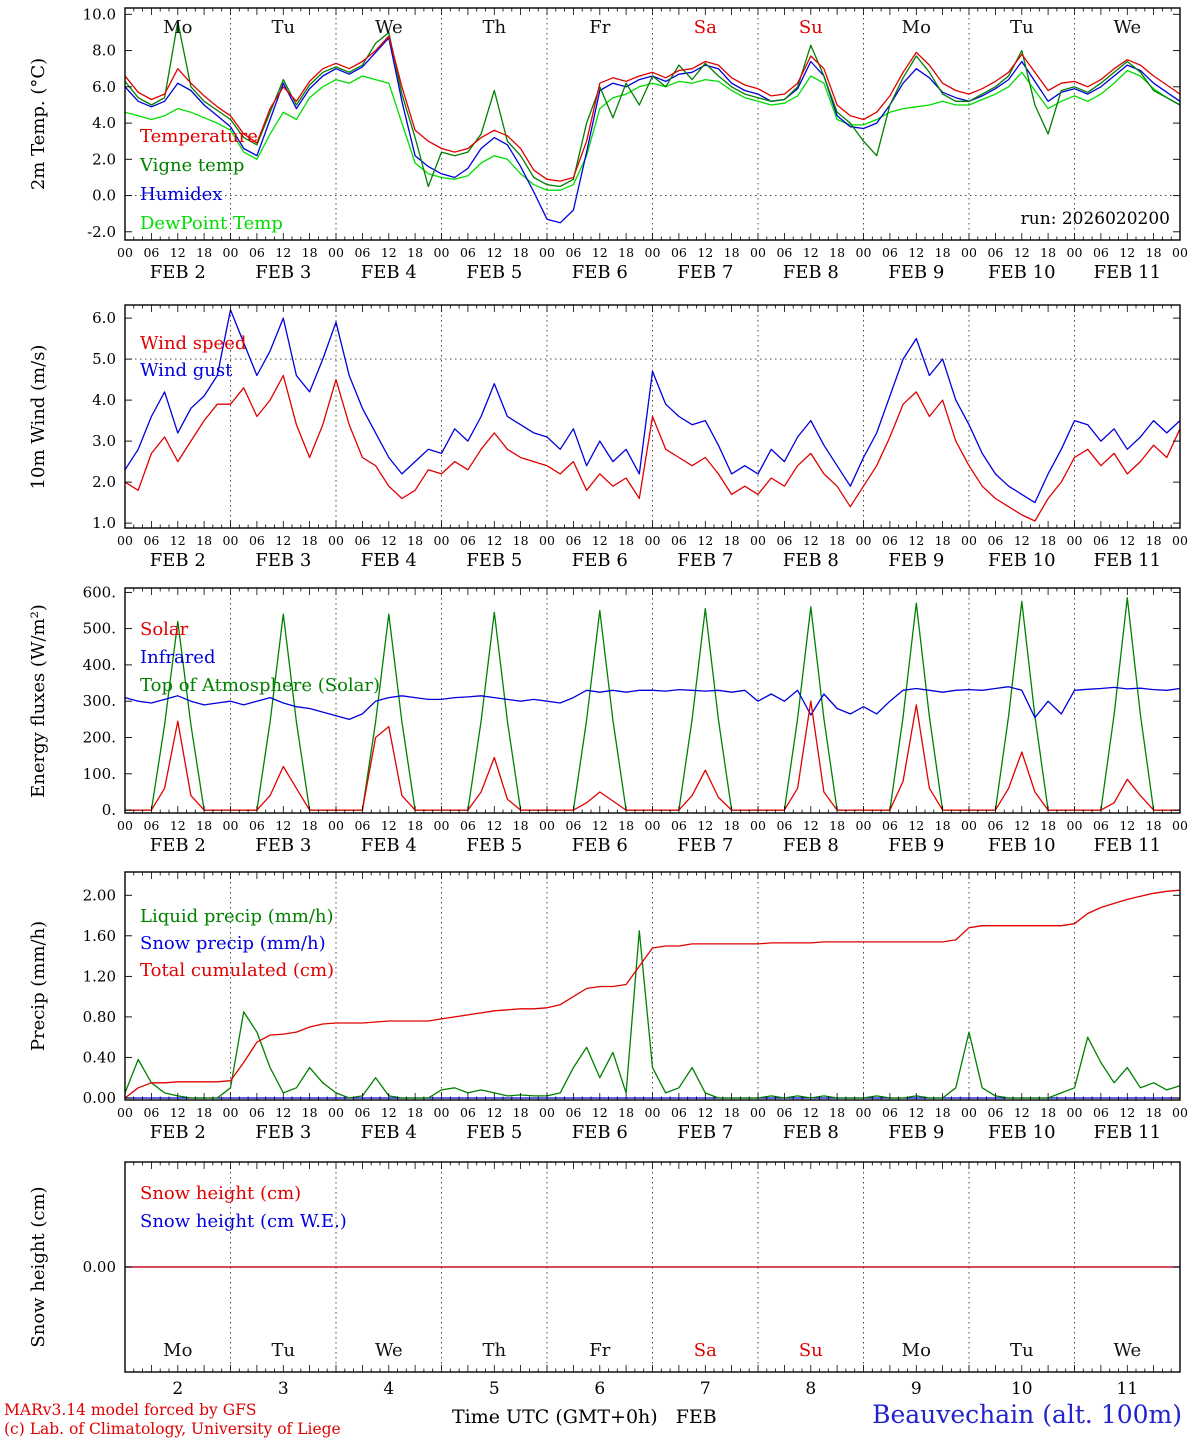 The image size is (1194, 1440). Describe the element at coordinates (599, 27) in the screenshot. I see `weekday-label: Fr` at that location.